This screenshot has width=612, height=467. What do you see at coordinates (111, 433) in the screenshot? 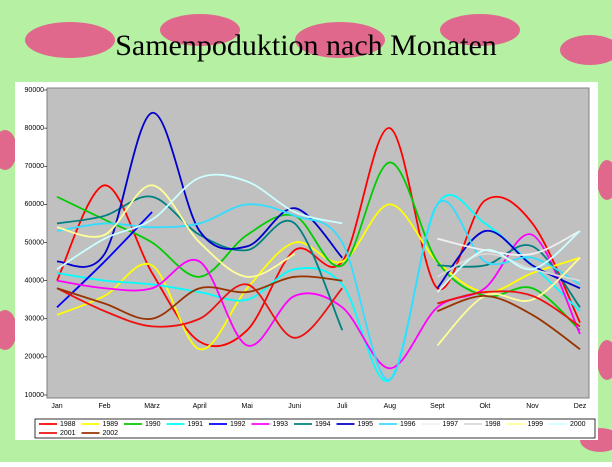
I see `legend-label: 2002` at bounding box center [111, 433].